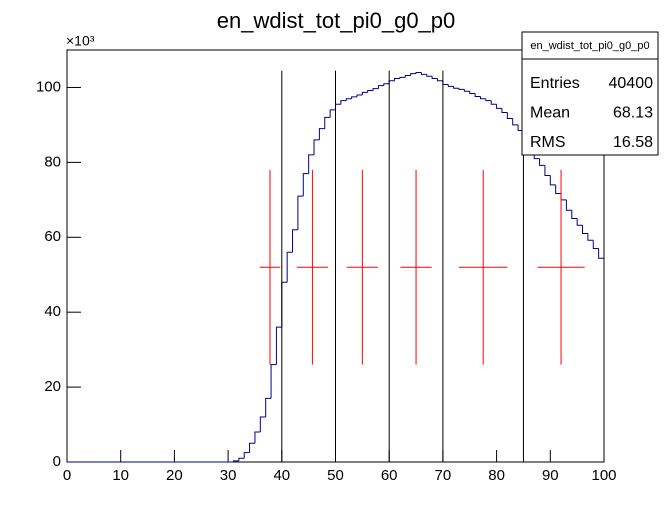  What do you see at coordinates (590, 93) in the screenshot?
I see `stats-box` at bounding box center [590, 93].